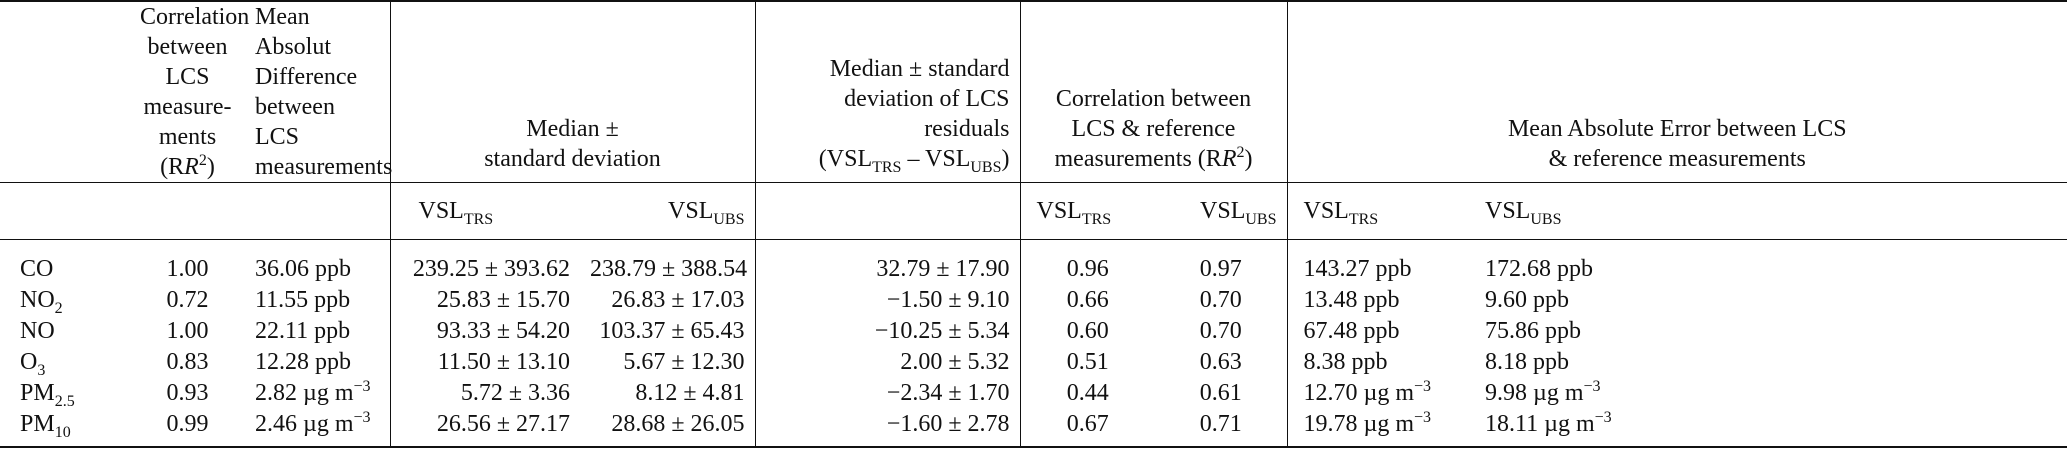 The width and height of the screenshot is (2067, 458). Describe the element at coordinates (484, 428) in the screenshot. I see `median-trs-cell: 26.56 ± 27.17` at that location.